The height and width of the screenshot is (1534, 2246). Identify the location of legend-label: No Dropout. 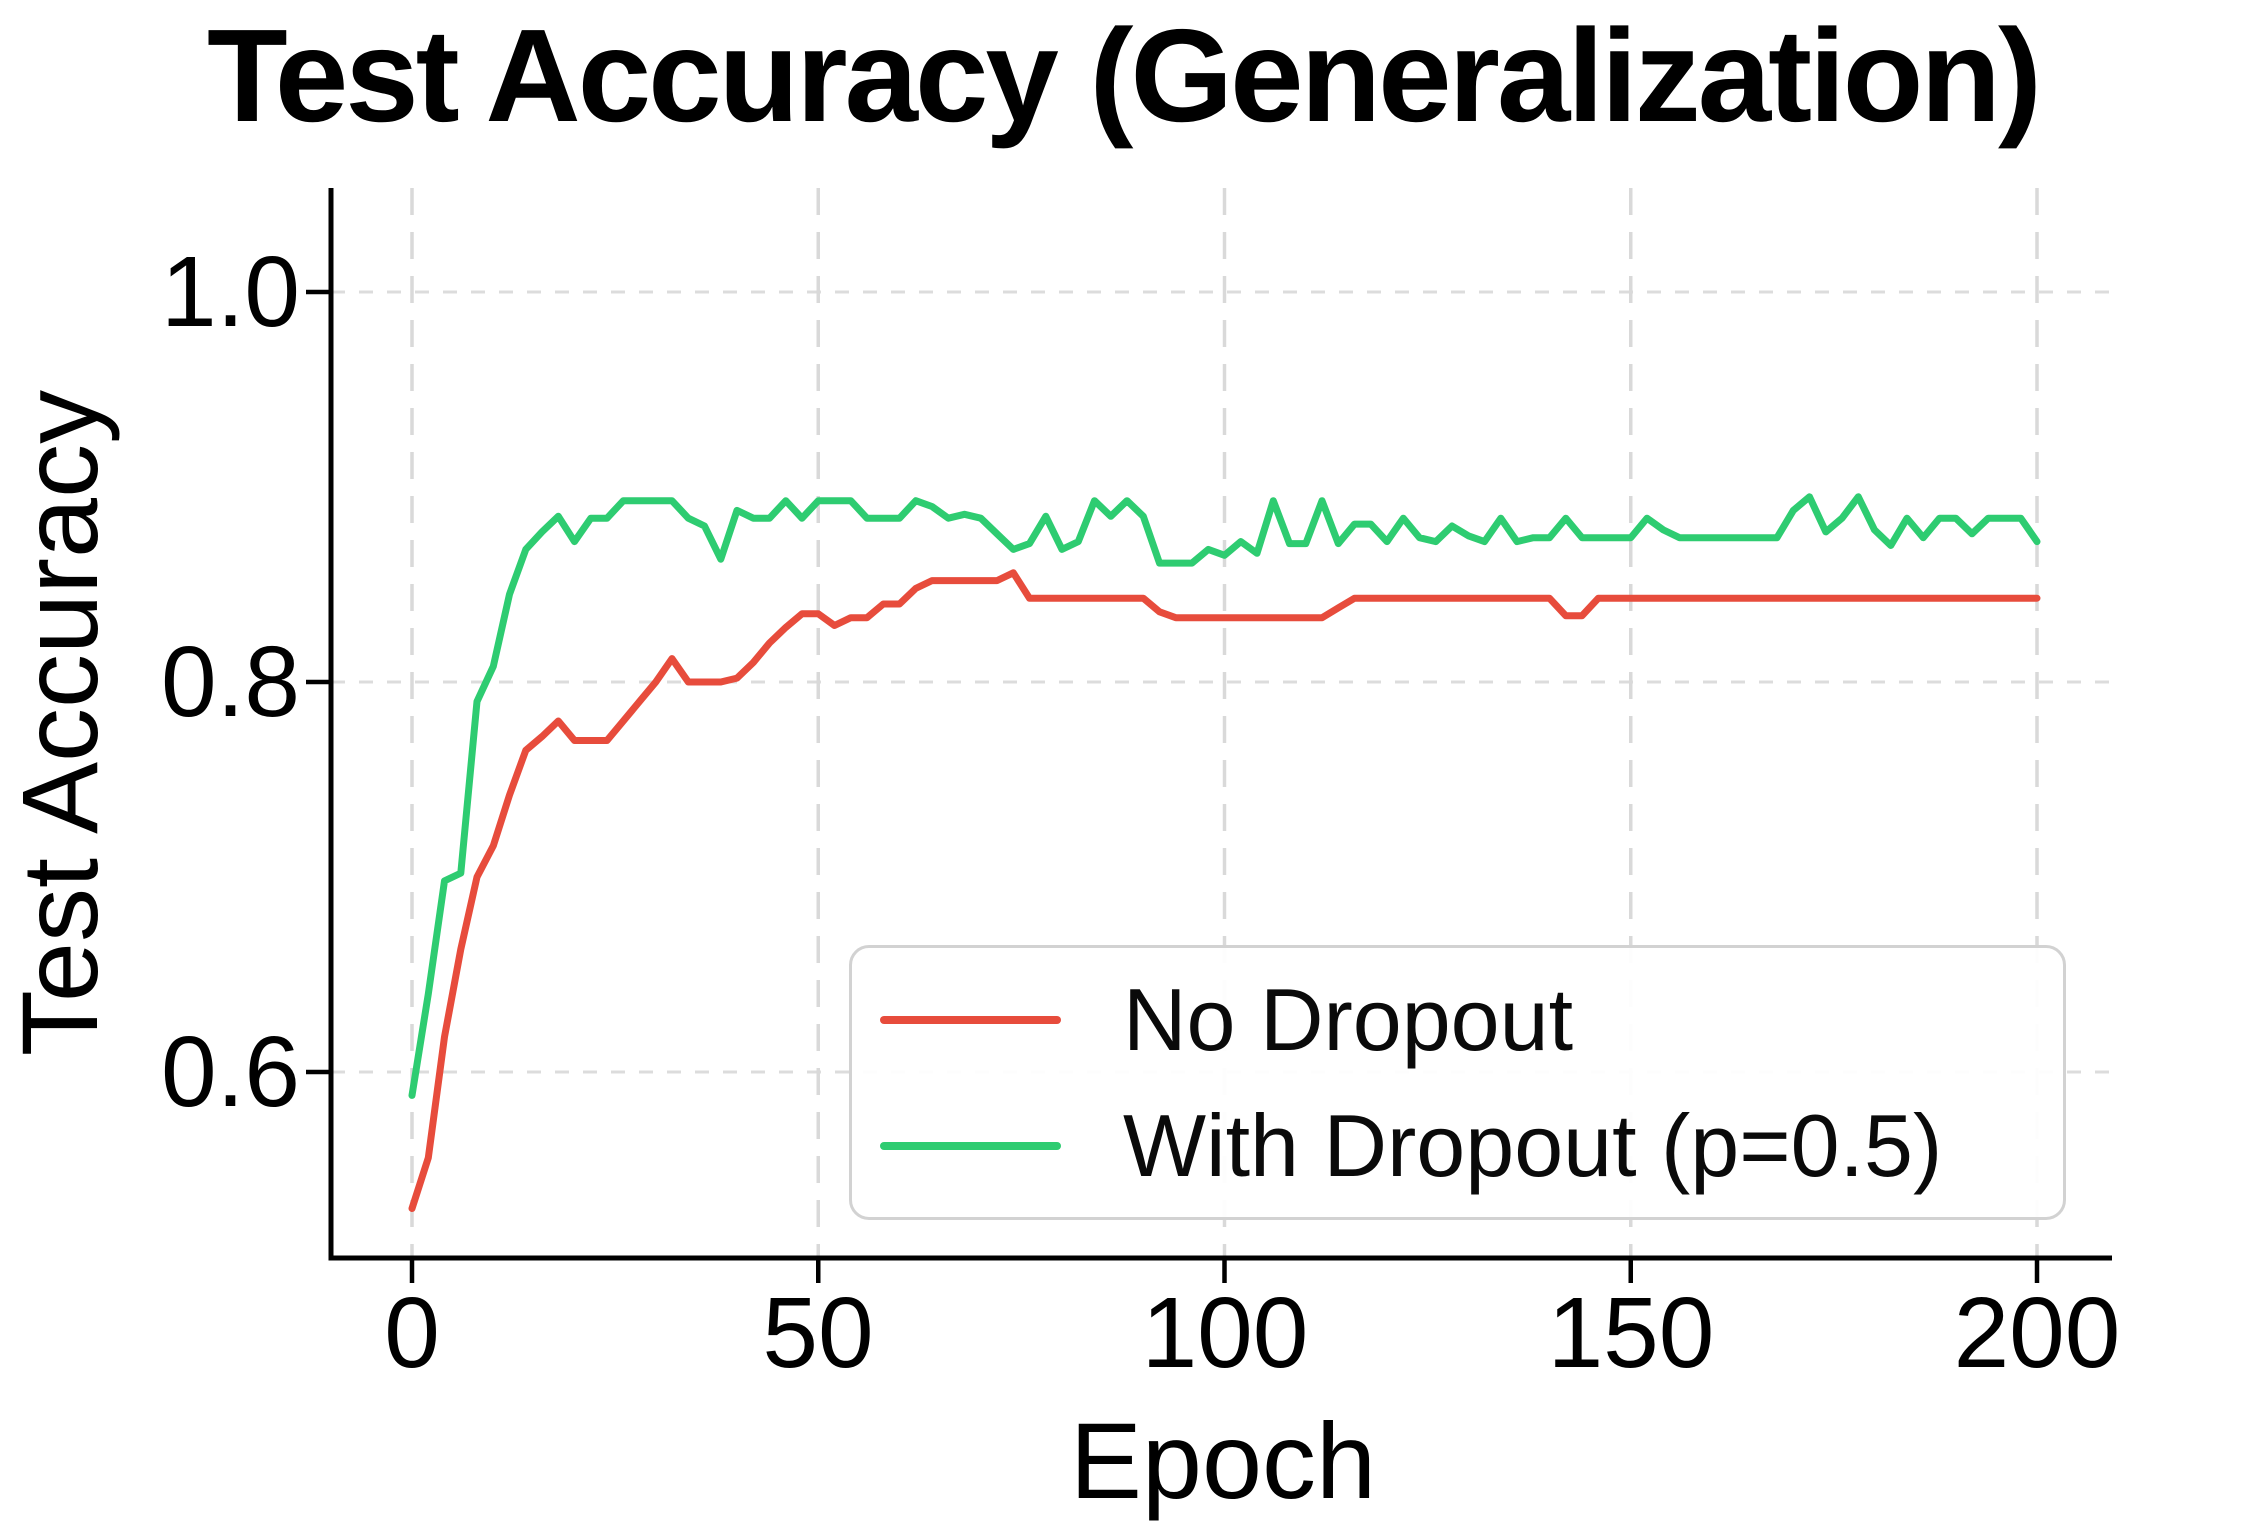
(1348, 1019).